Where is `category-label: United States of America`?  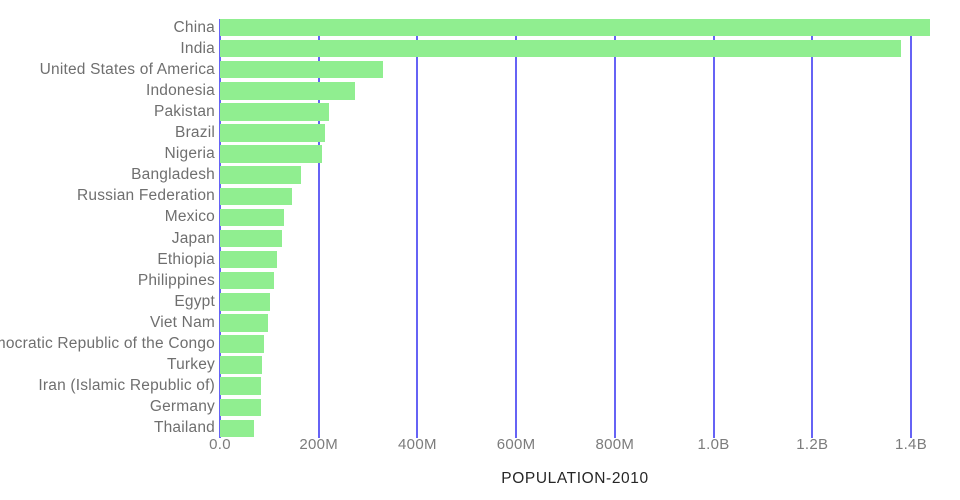 category-label: United States of America is located at coordinates (127, 69).